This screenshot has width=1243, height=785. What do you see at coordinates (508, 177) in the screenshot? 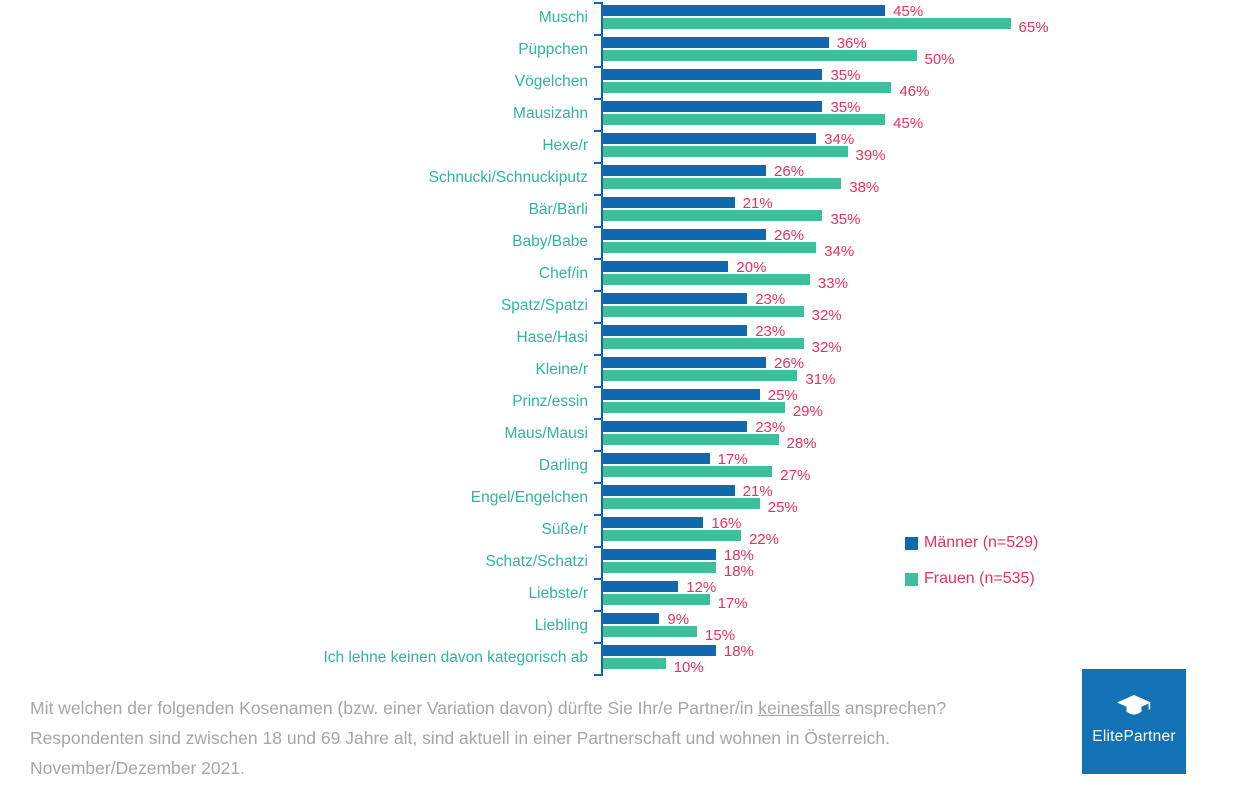
I see `category-label: Schnucki/Schnuckiputz` at bounding box center [508, 177].